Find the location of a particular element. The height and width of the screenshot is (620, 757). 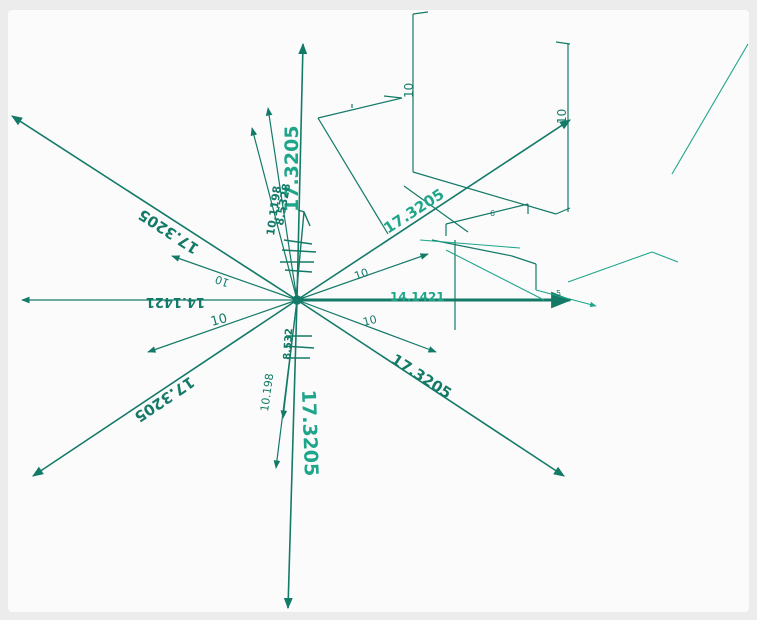

label-lower-left-diag: 17.3205 is located at coordinates (164, 399).